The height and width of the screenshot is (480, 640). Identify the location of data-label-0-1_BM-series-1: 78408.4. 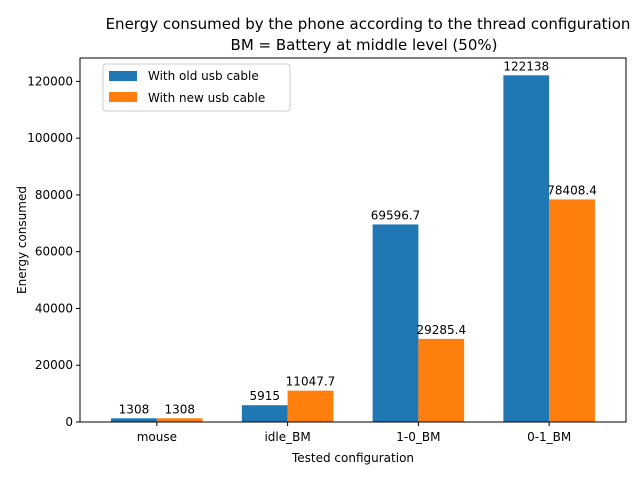
(572, 190).